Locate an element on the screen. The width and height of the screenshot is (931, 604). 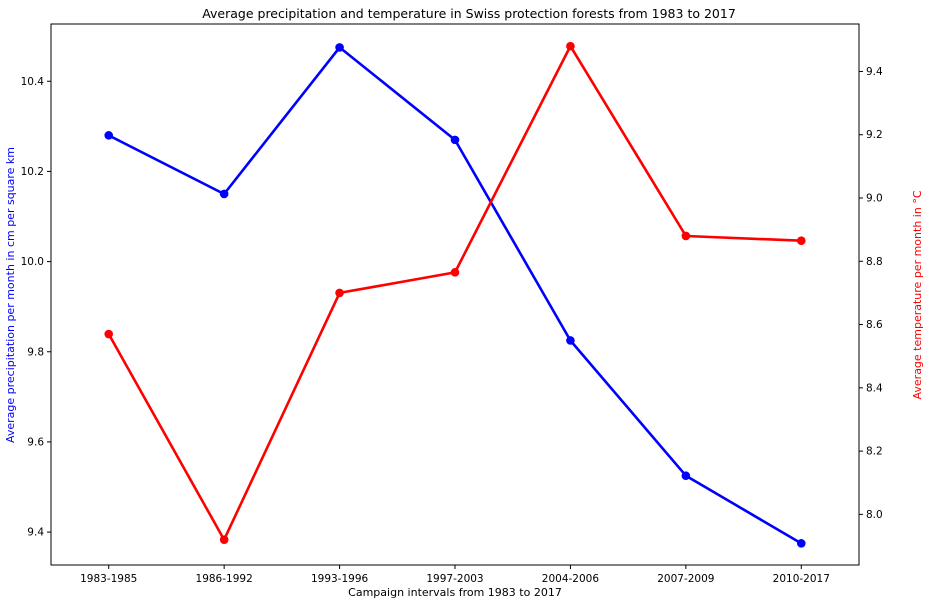
left-y-axis: 9.4 9.6 9.8 10.0 10.2 10.4 is located at coordinates (36, 307).